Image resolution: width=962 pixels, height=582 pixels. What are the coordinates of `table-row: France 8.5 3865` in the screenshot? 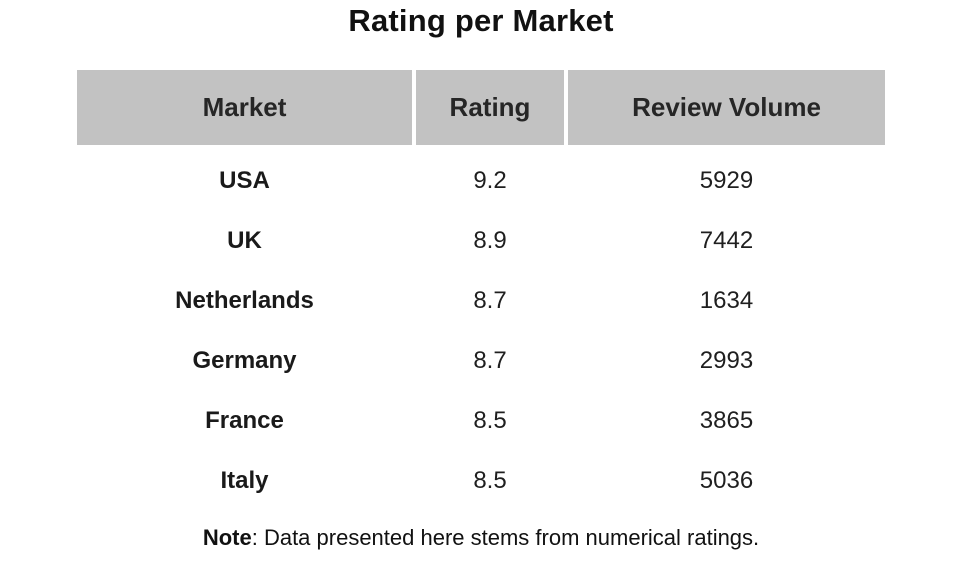 It's located at (481, 421).